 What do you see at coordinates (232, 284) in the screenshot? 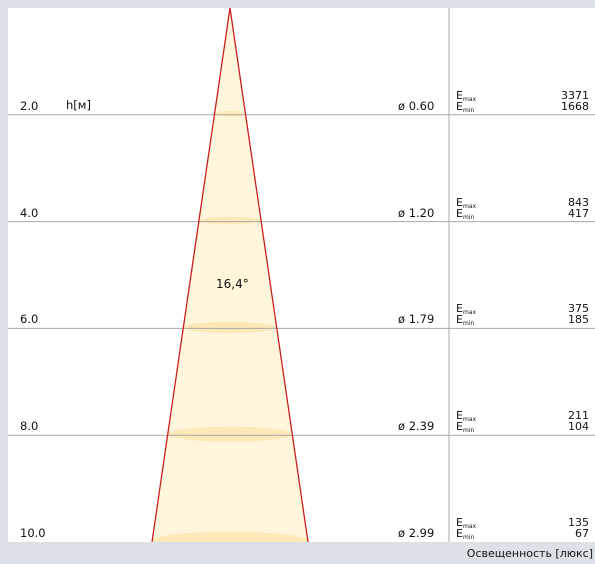
I see `beam-angle-label: 16,4°` at bounding box center [232, 284].